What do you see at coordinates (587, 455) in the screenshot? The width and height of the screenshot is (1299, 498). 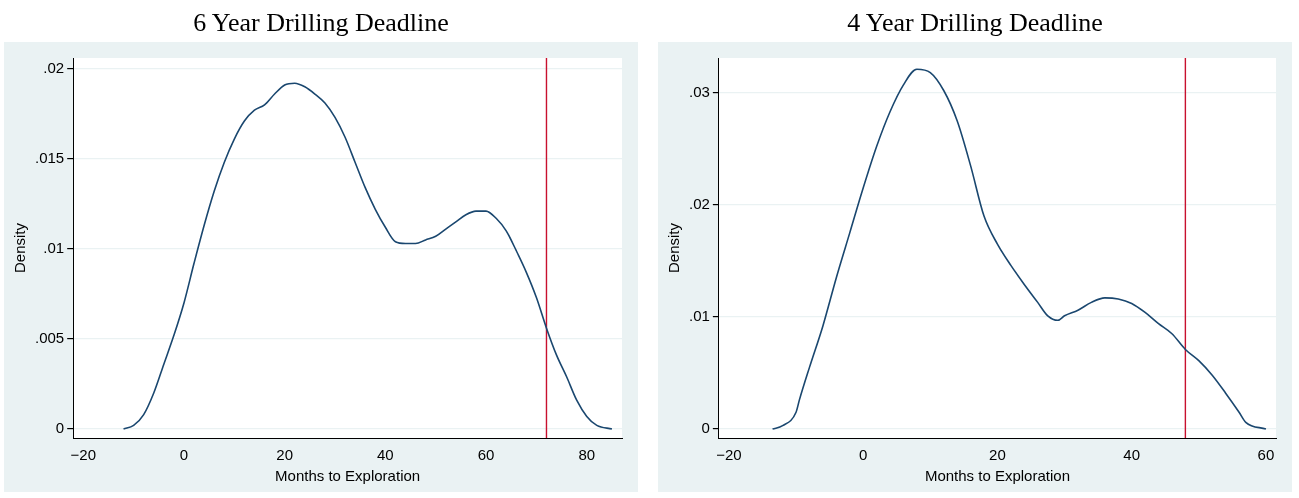 I see `x-tick-label: 80` at bounding box center [587, 455].